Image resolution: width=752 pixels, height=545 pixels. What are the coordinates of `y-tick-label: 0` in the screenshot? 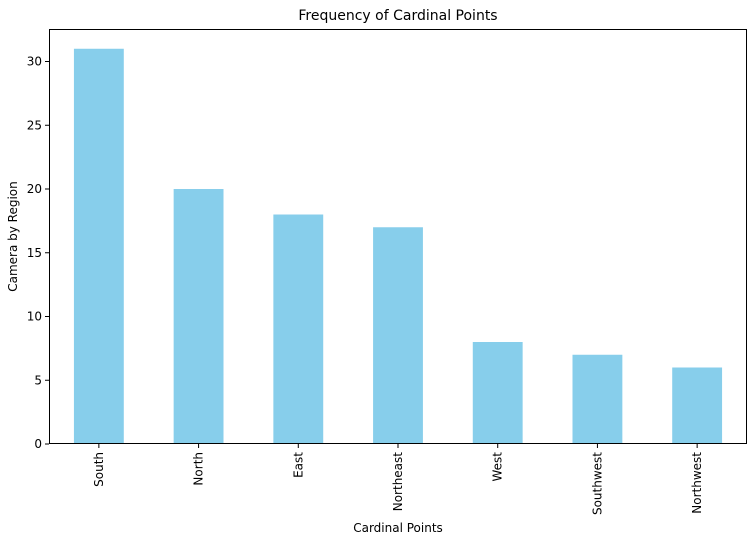 It's located at (38, 444).